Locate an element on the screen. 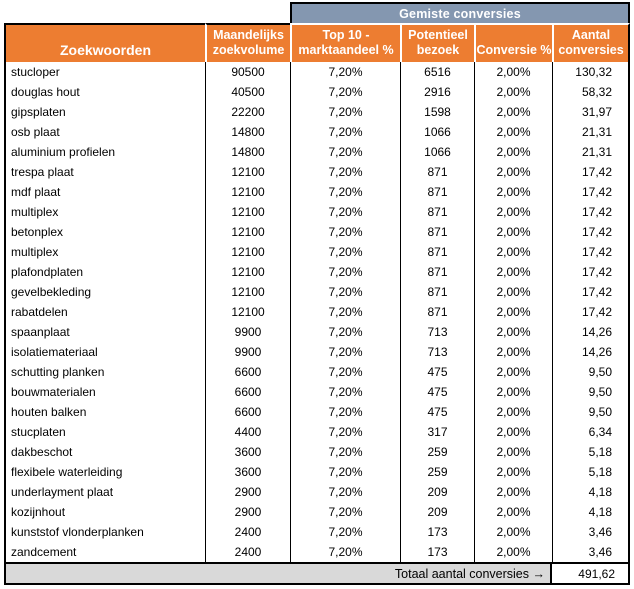 The image size is (634, 589). column-header-keyword: Zoekwoorden is located at coordinates (104, 42).